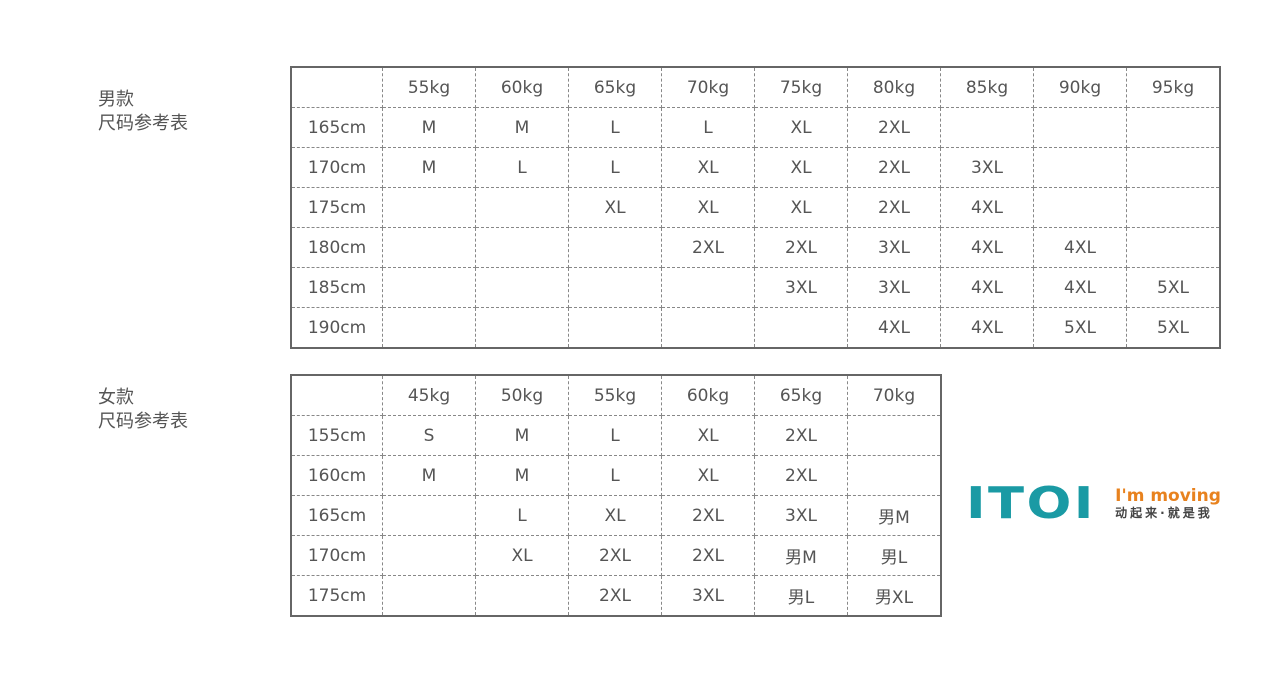 This screenshot has width=1280, height=686. Describe the element at coordinates (1168, 496) in the screenshot. I see `slogan-en: I'm moving` at that location.